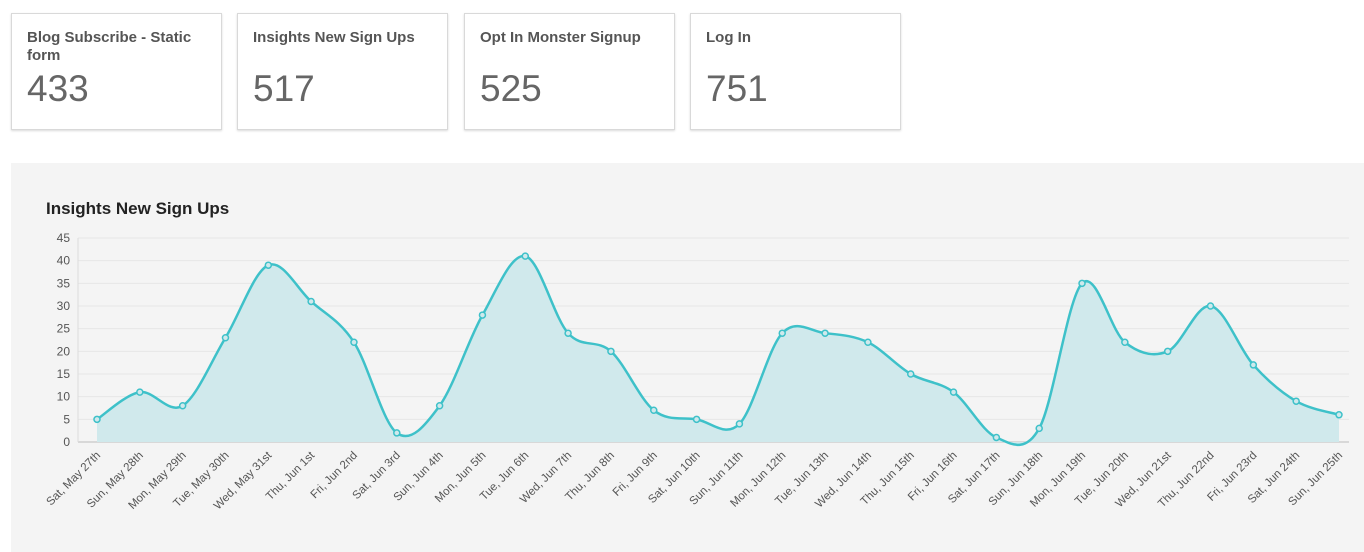  What do you see at coordinates (511, 88) in the screenshot?
I see `stat-card-value: 525` at bounding box center [511, 88].